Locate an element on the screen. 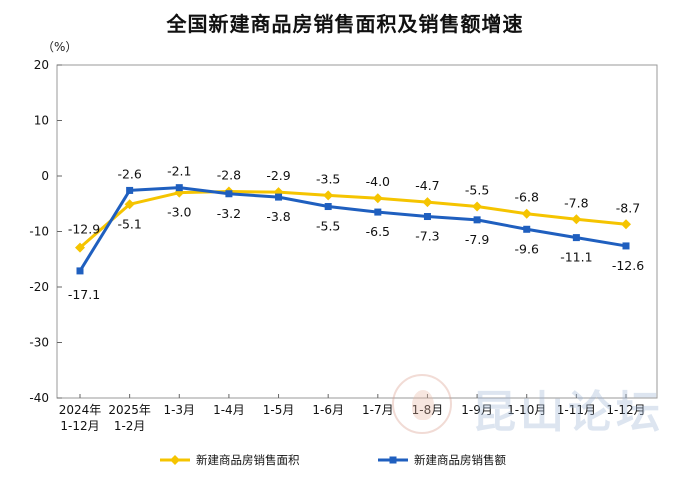 The height and width of the screenshot is (483, 690). x-tick-label: 1-9月 is located at coordinates (477, 410).